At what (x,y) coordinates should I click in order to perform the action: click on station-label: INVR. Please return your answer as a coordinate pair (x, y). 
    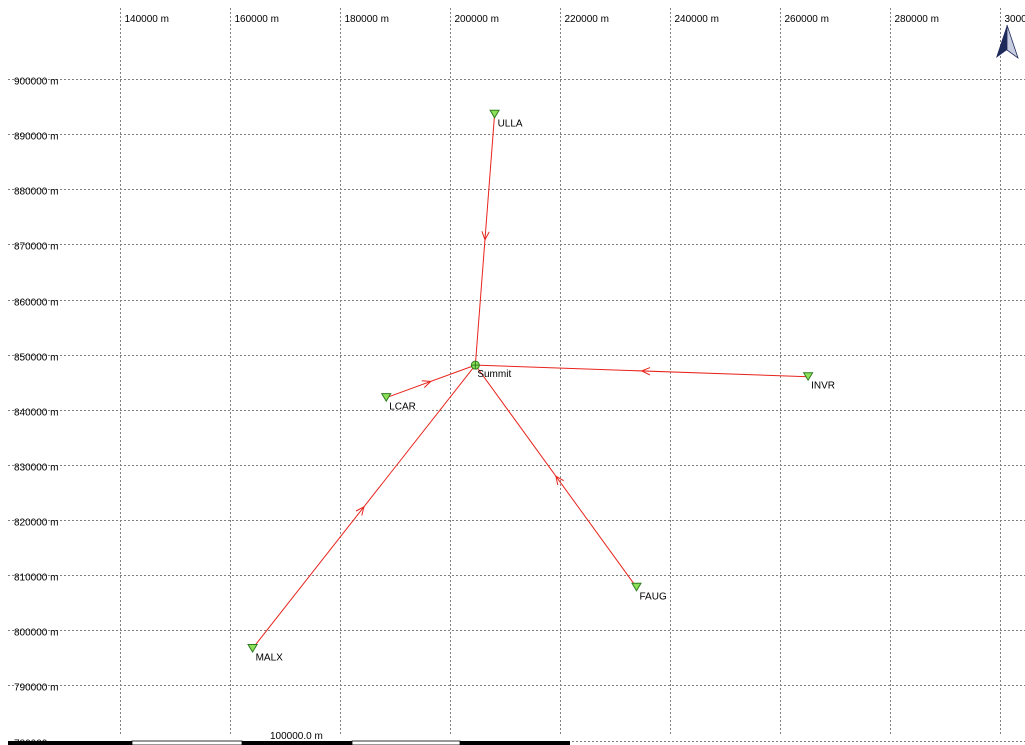
    Looking at the image, I should click on (823, 386).